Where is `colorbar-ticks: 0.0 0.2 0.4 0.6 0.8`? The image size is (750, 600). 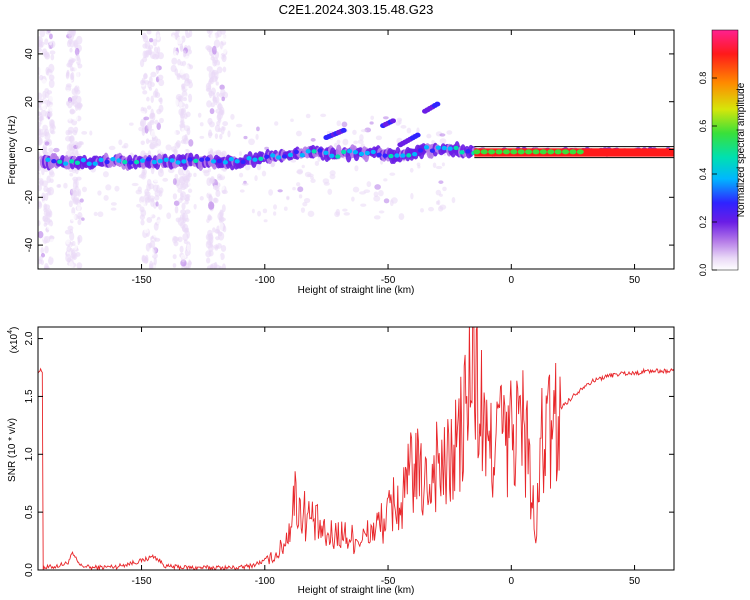 colorbar-ticks: 0.0 0.2 0.4 0.6 0.8 is located at coordinates (707, 174).